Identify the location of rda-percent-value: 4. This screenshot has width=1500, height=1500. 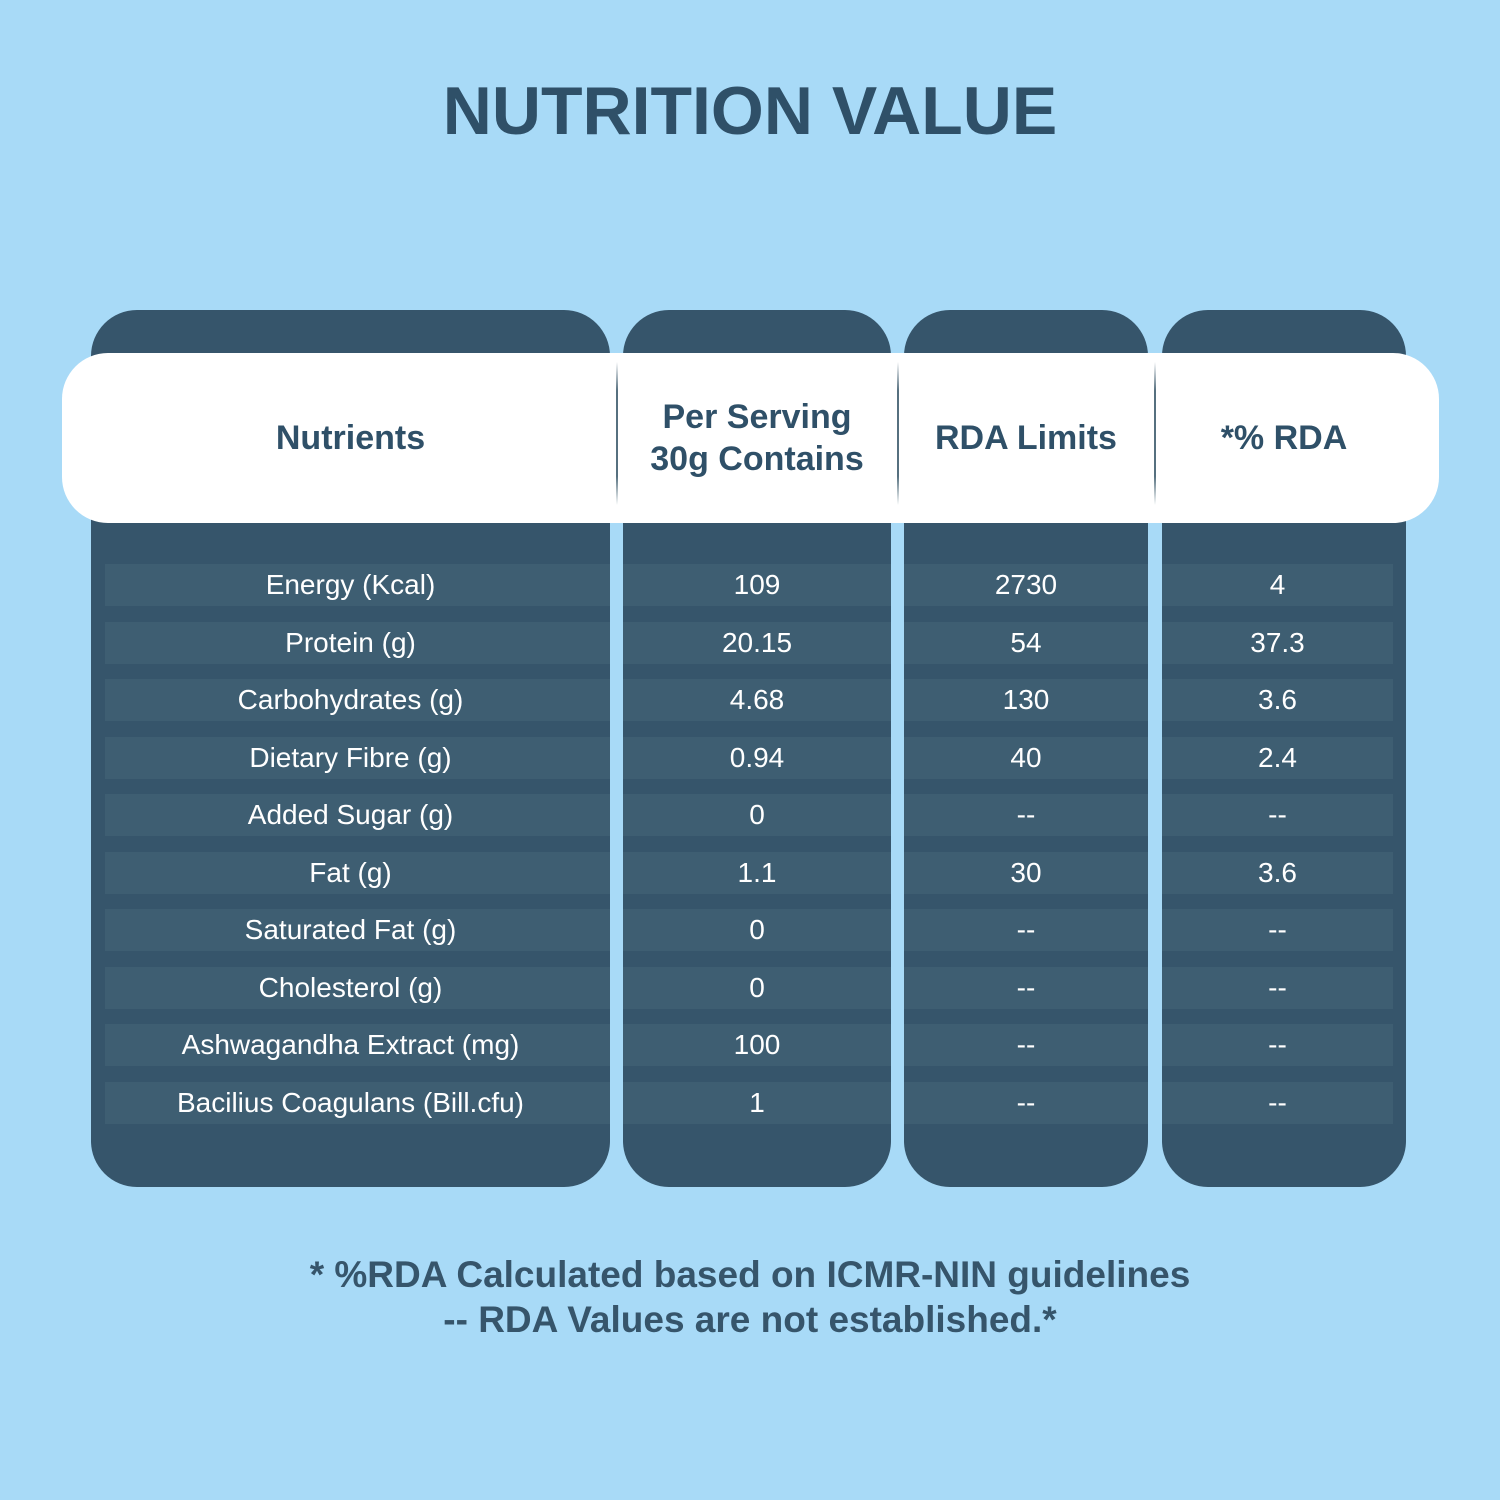
(1277, 584).